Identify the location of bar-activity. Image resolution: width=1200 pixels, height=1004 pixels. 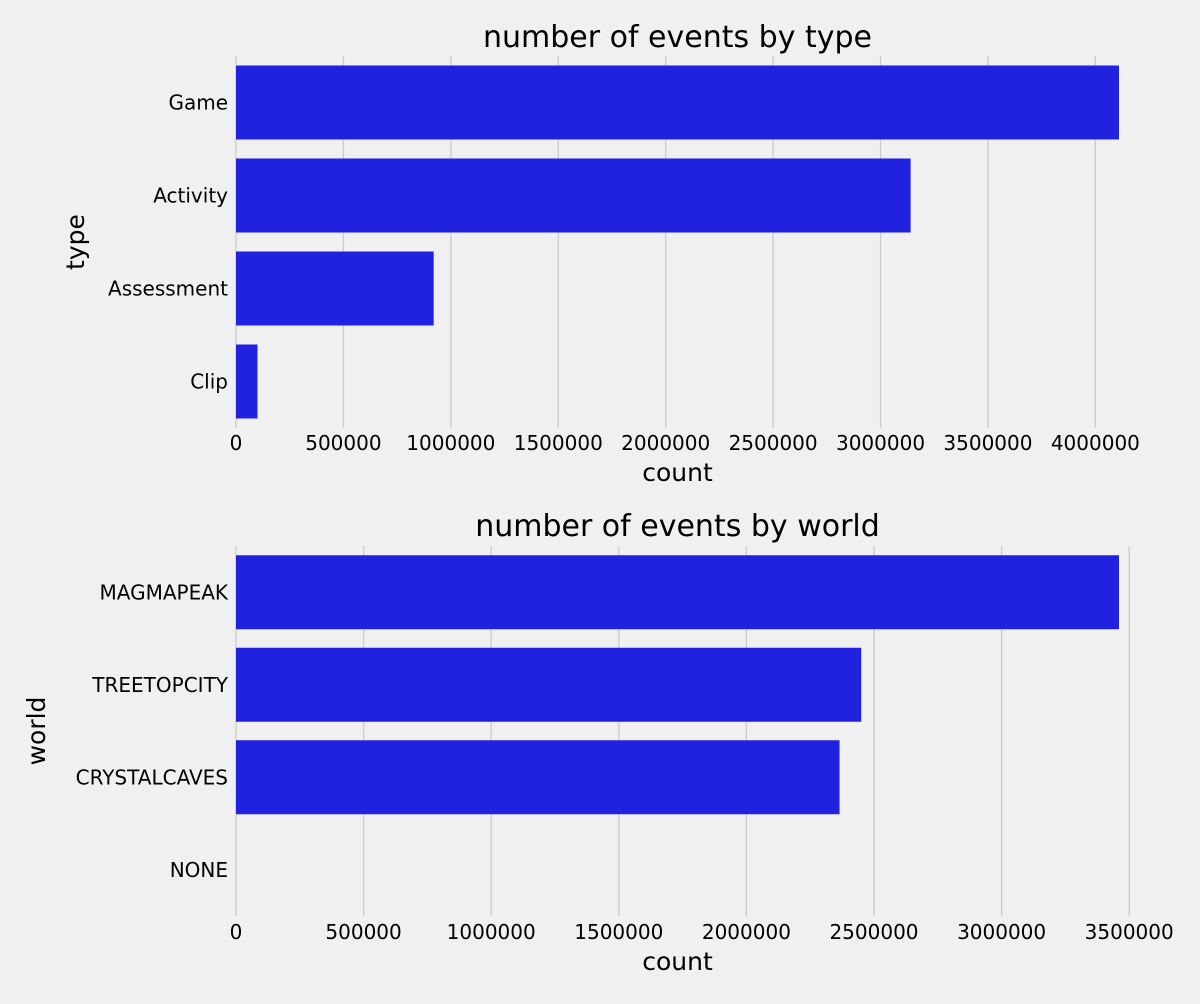
(573, 195).